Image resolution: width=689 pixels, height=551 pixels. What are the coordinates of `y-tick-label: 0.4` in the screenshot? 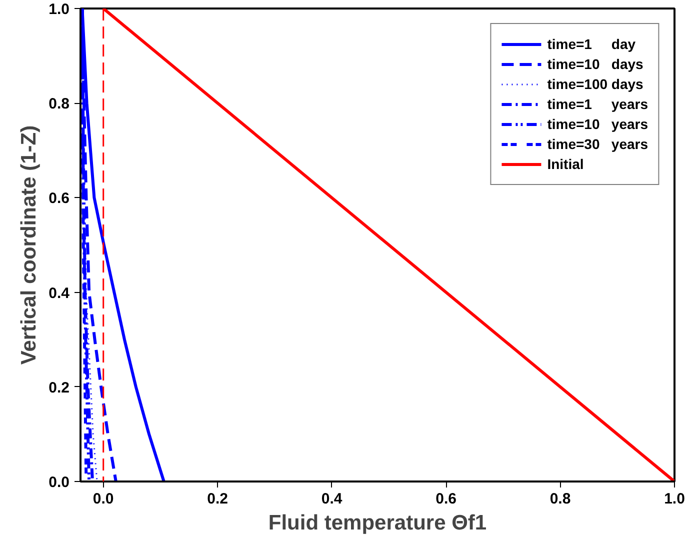 It's located at (59, 293).